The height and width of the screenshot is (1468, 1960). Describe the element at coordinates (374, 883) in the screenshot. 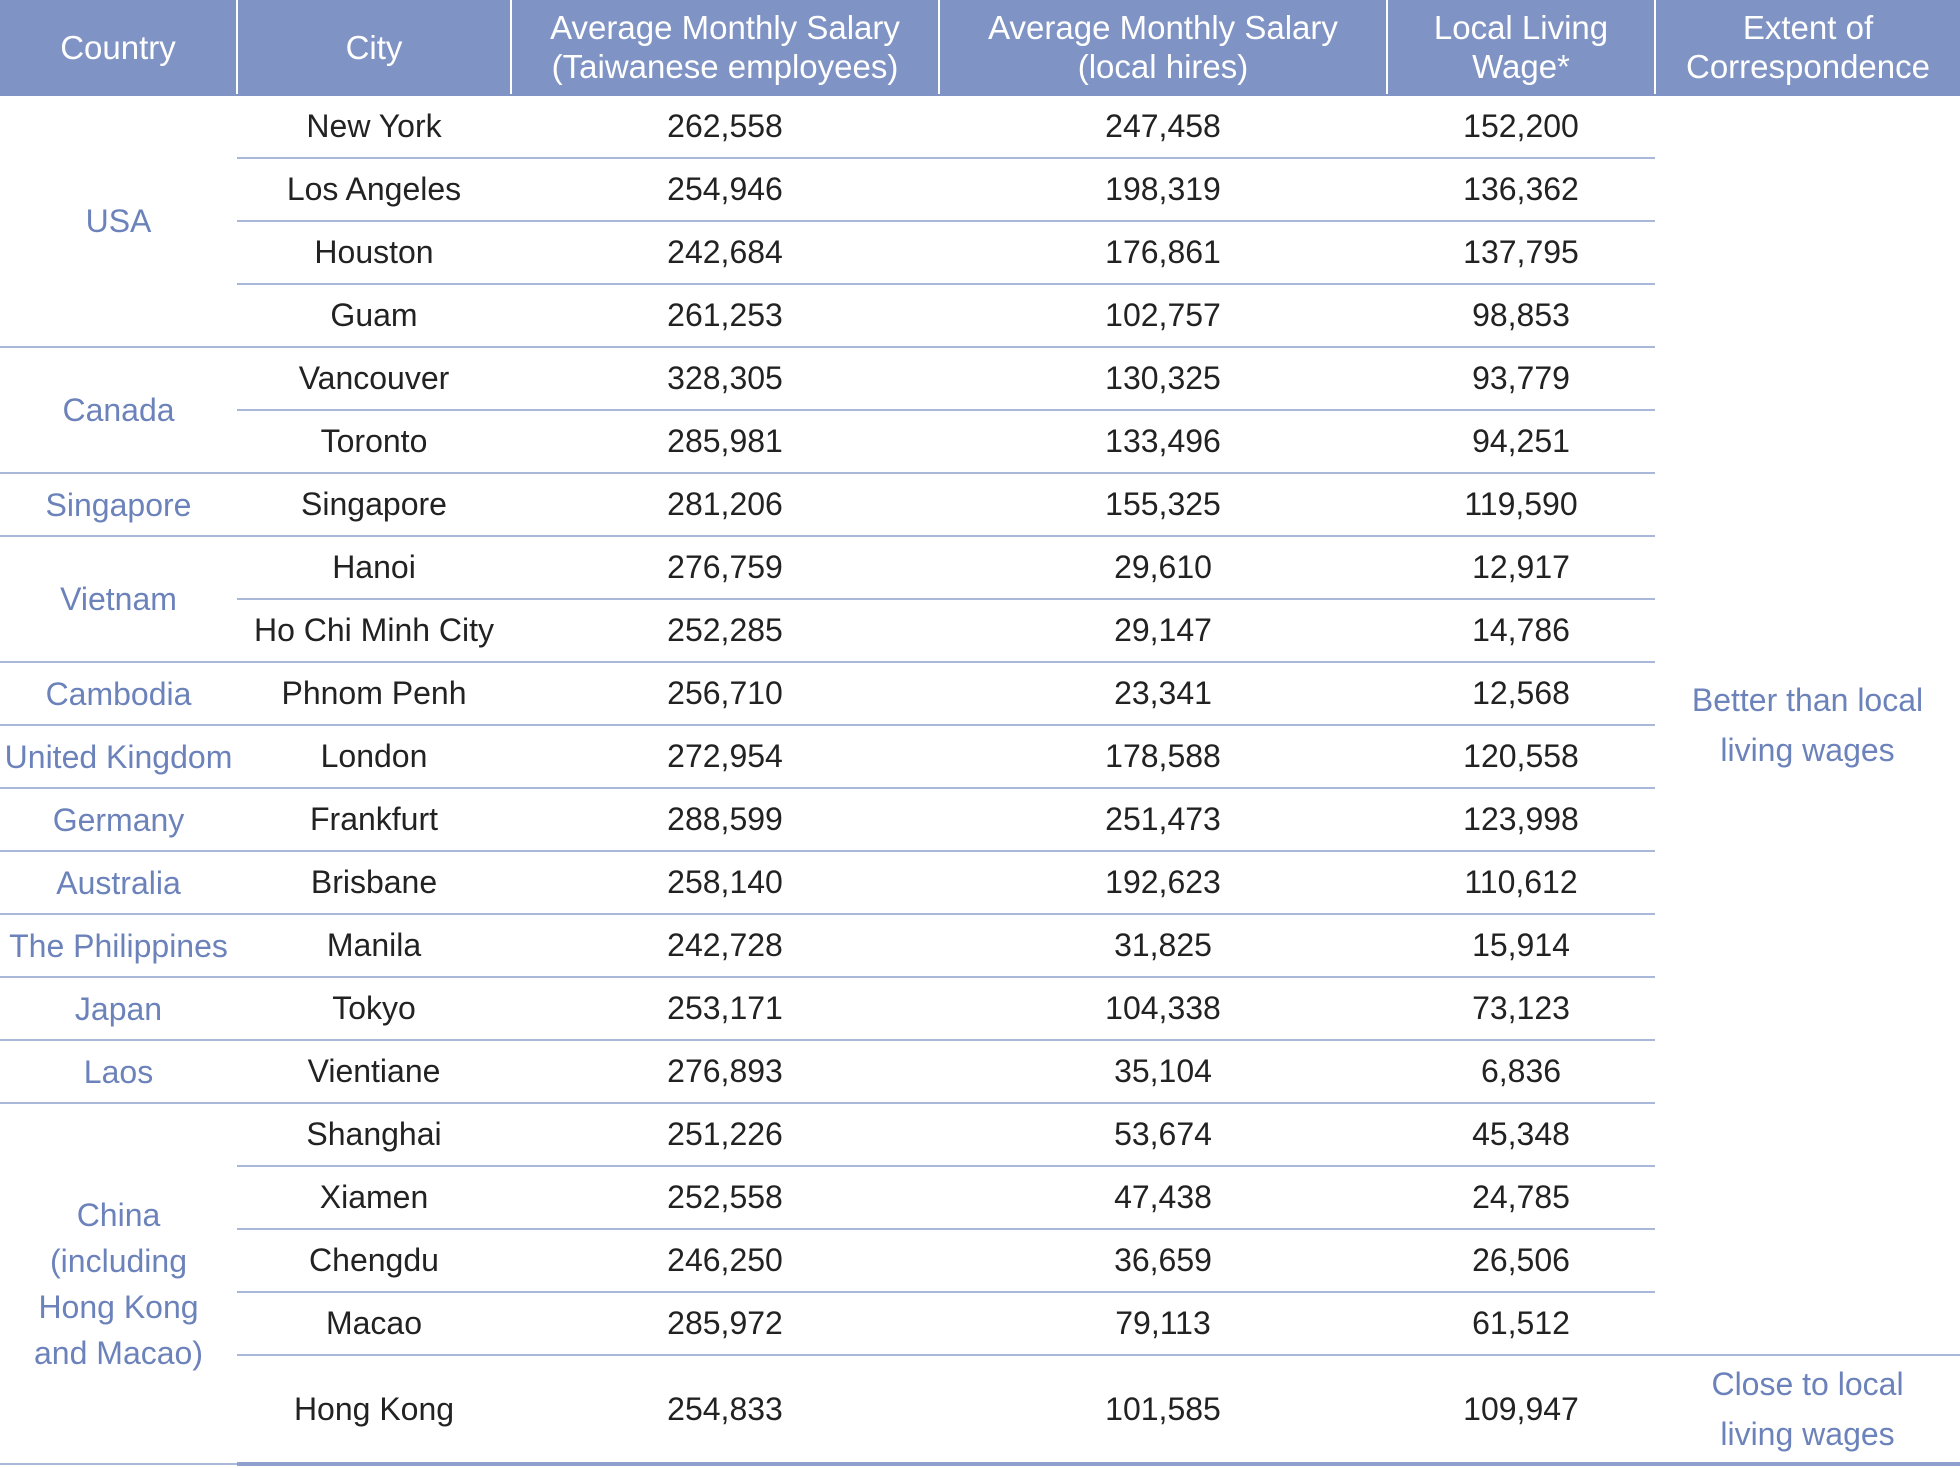

I see `city-cell: Brisbane` at that location.